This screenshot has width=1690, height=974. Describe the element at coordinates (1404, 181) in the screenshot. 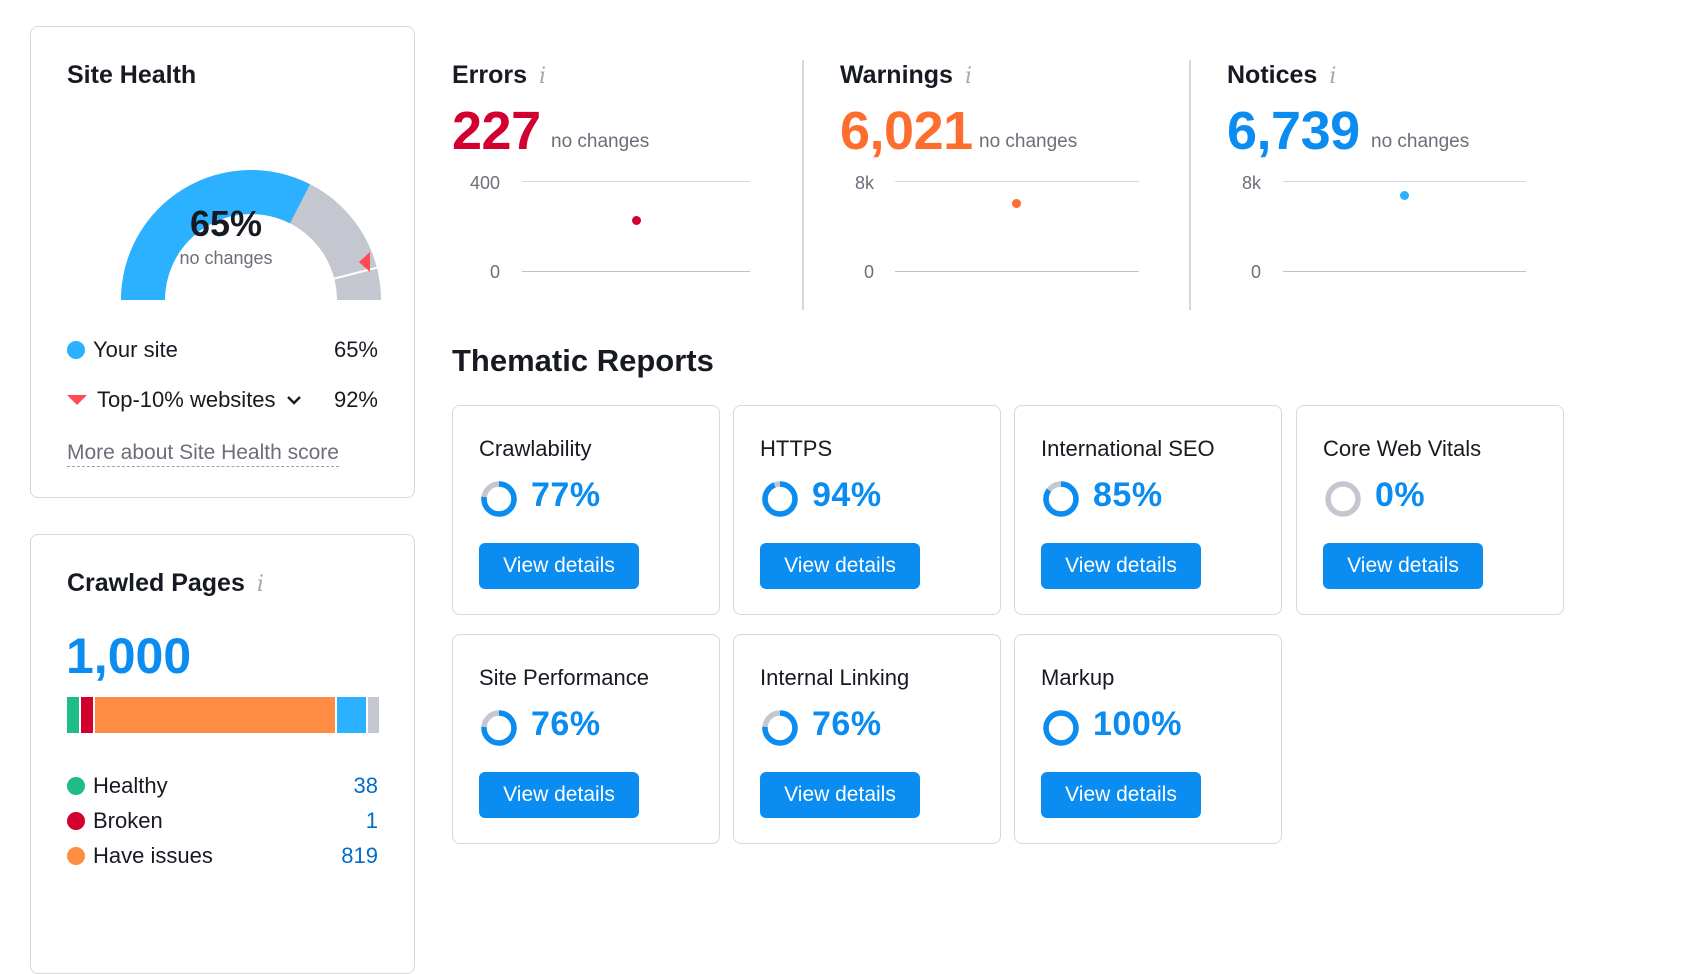

I see `notices-gridline-top` at that location.